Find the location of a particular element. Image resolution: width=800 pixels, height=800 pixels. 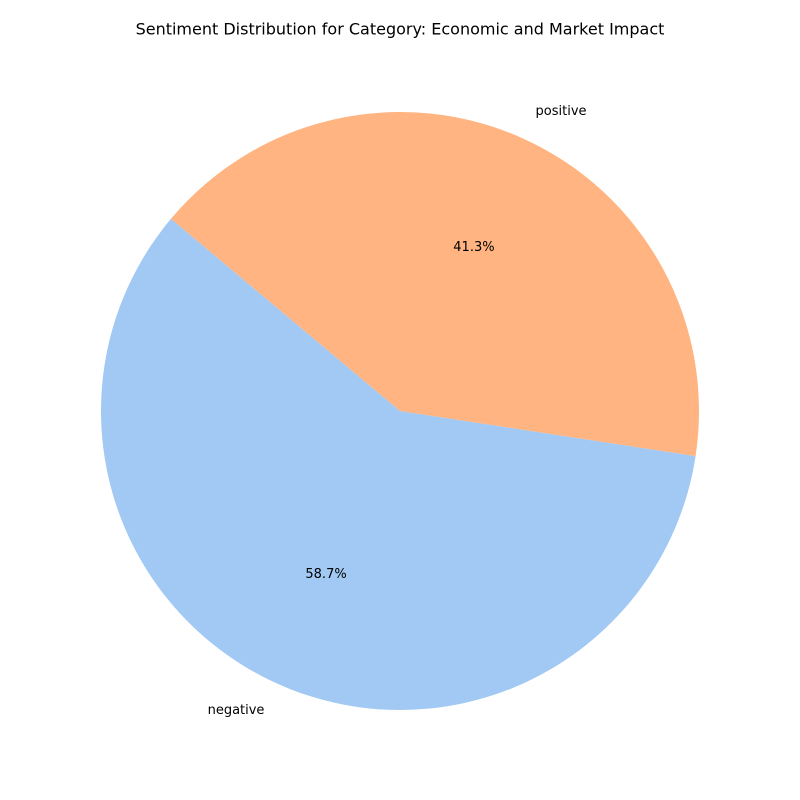

pct-label-negative: 58.7% is located at coordinates (325, 574).